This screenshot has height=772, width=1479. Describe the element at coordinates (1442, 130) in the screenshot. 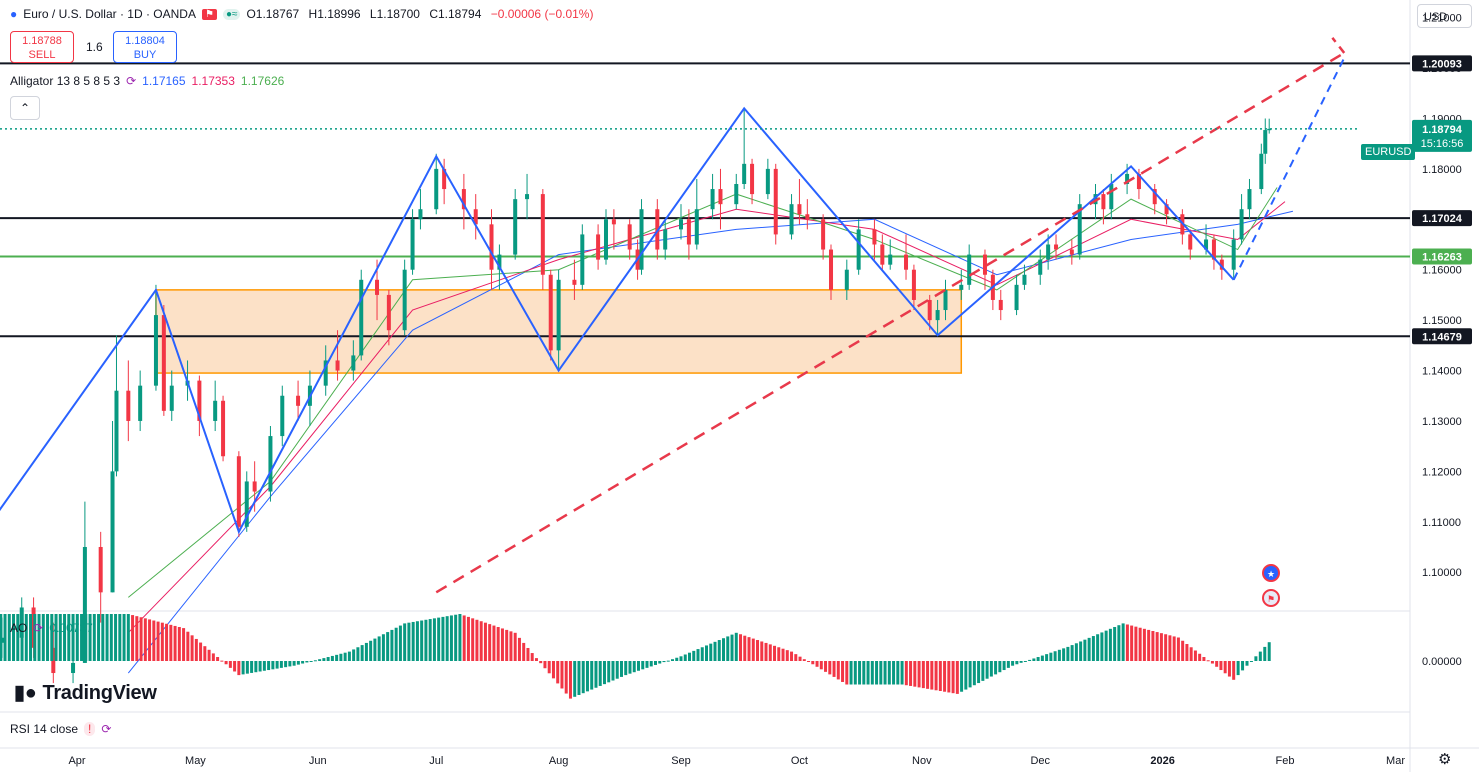

I see `last-price-label: 1.18794` at that location.